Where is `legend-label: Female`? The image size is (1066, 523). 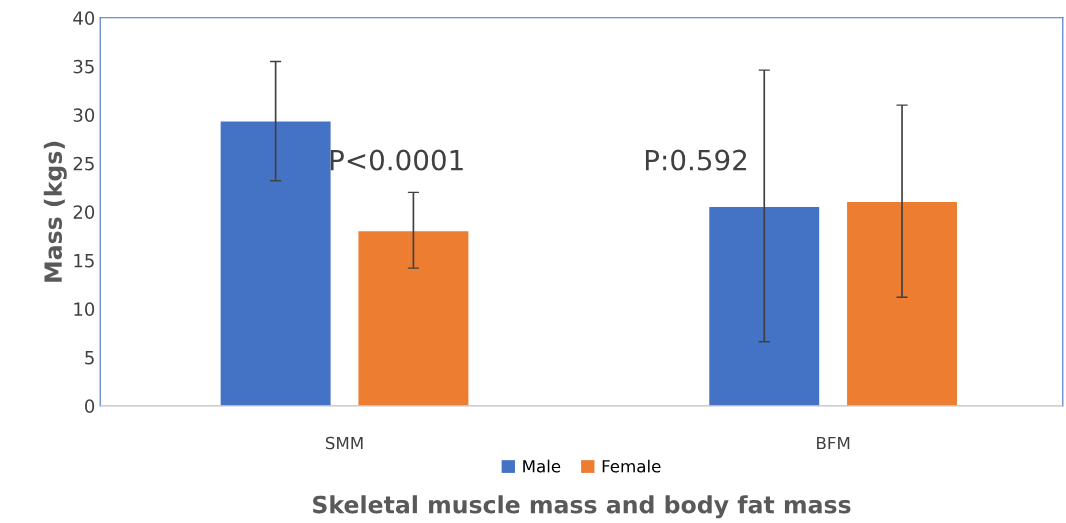
legend-label: Female is located at coordinates (631, 466).